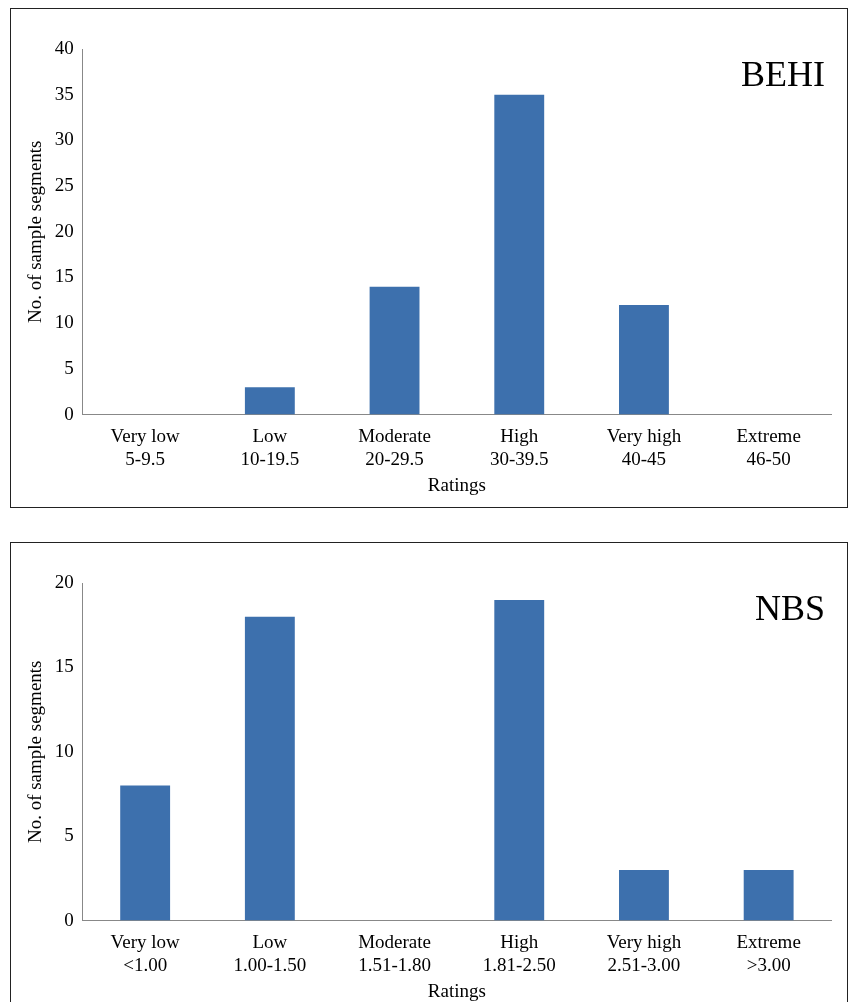 Image resolution: width=849 pixels, height=1002 pixels. What do you see at coordinates (768, 446) in the screenshot?
I see `x-tick-label: Extreme 46-50` at bounding box center [768, 446].